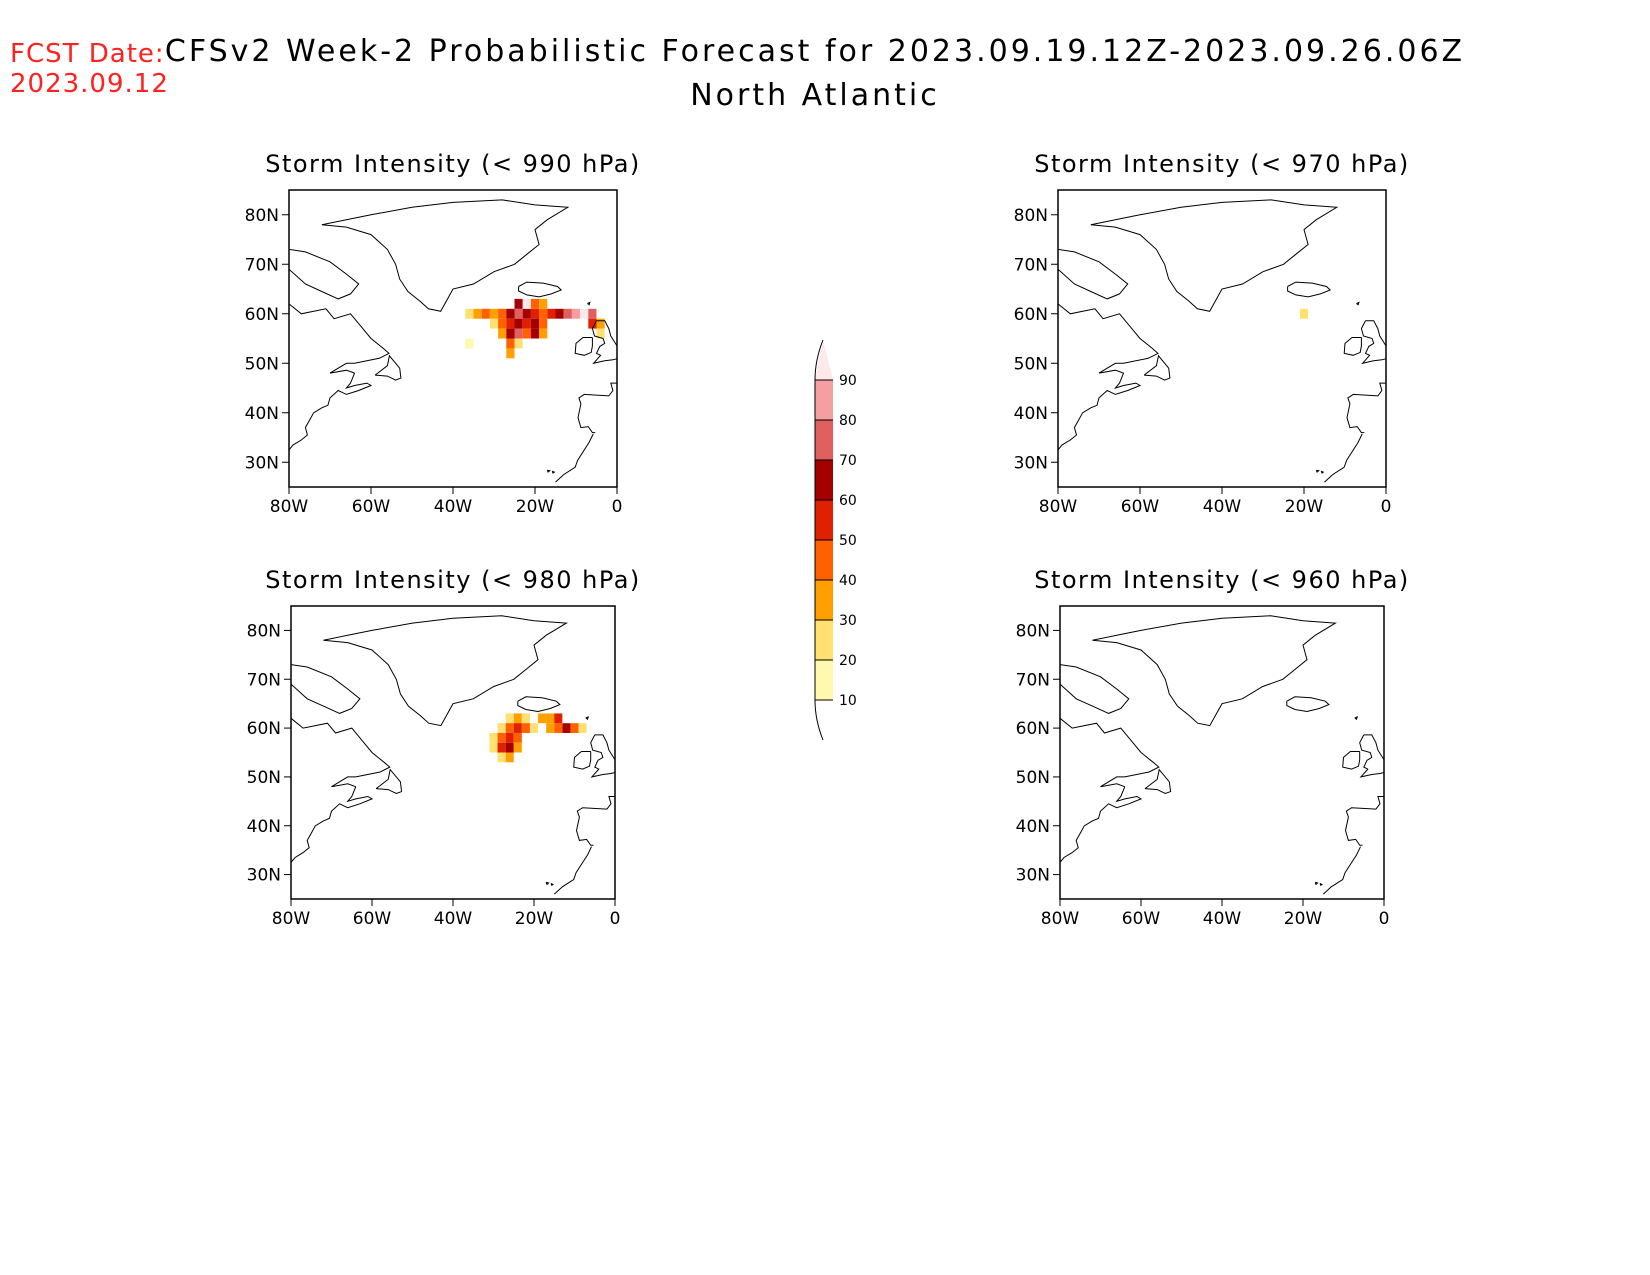  Describe the element at coordinates (87, 54) in the screenshot. I see `fcst-date-label: FCST Date:` at that location.